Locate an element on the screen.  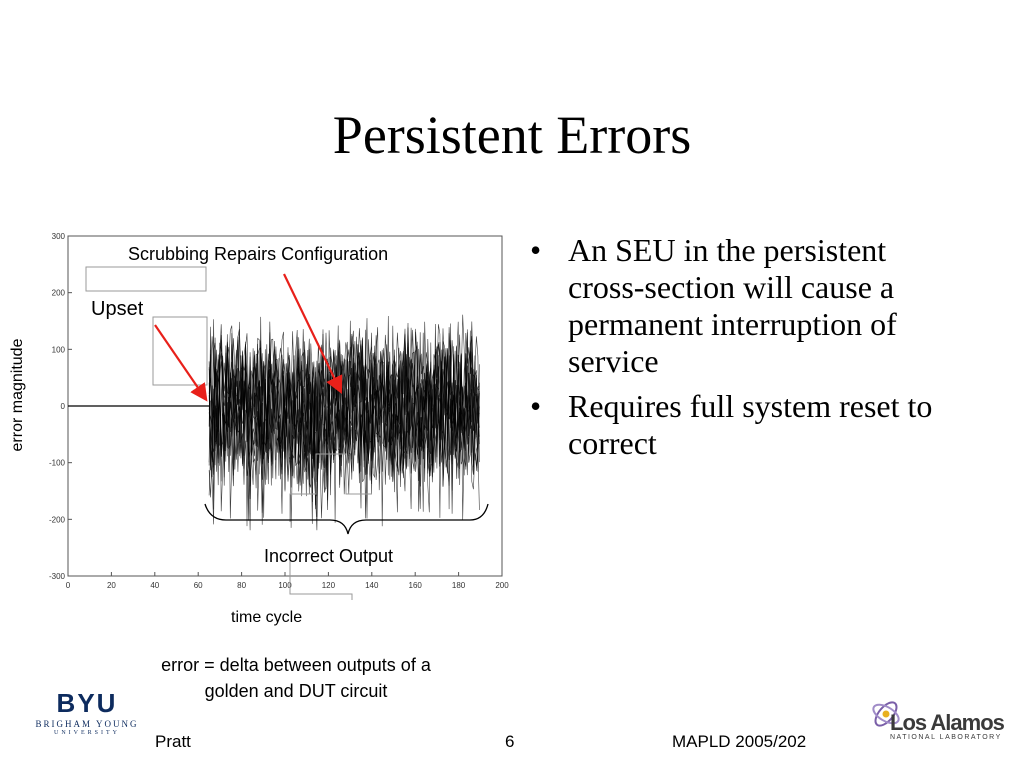
byu-logo: BYU BRIGHAM YOUNG UNIVERSITY is located at coordinates (87, 712).